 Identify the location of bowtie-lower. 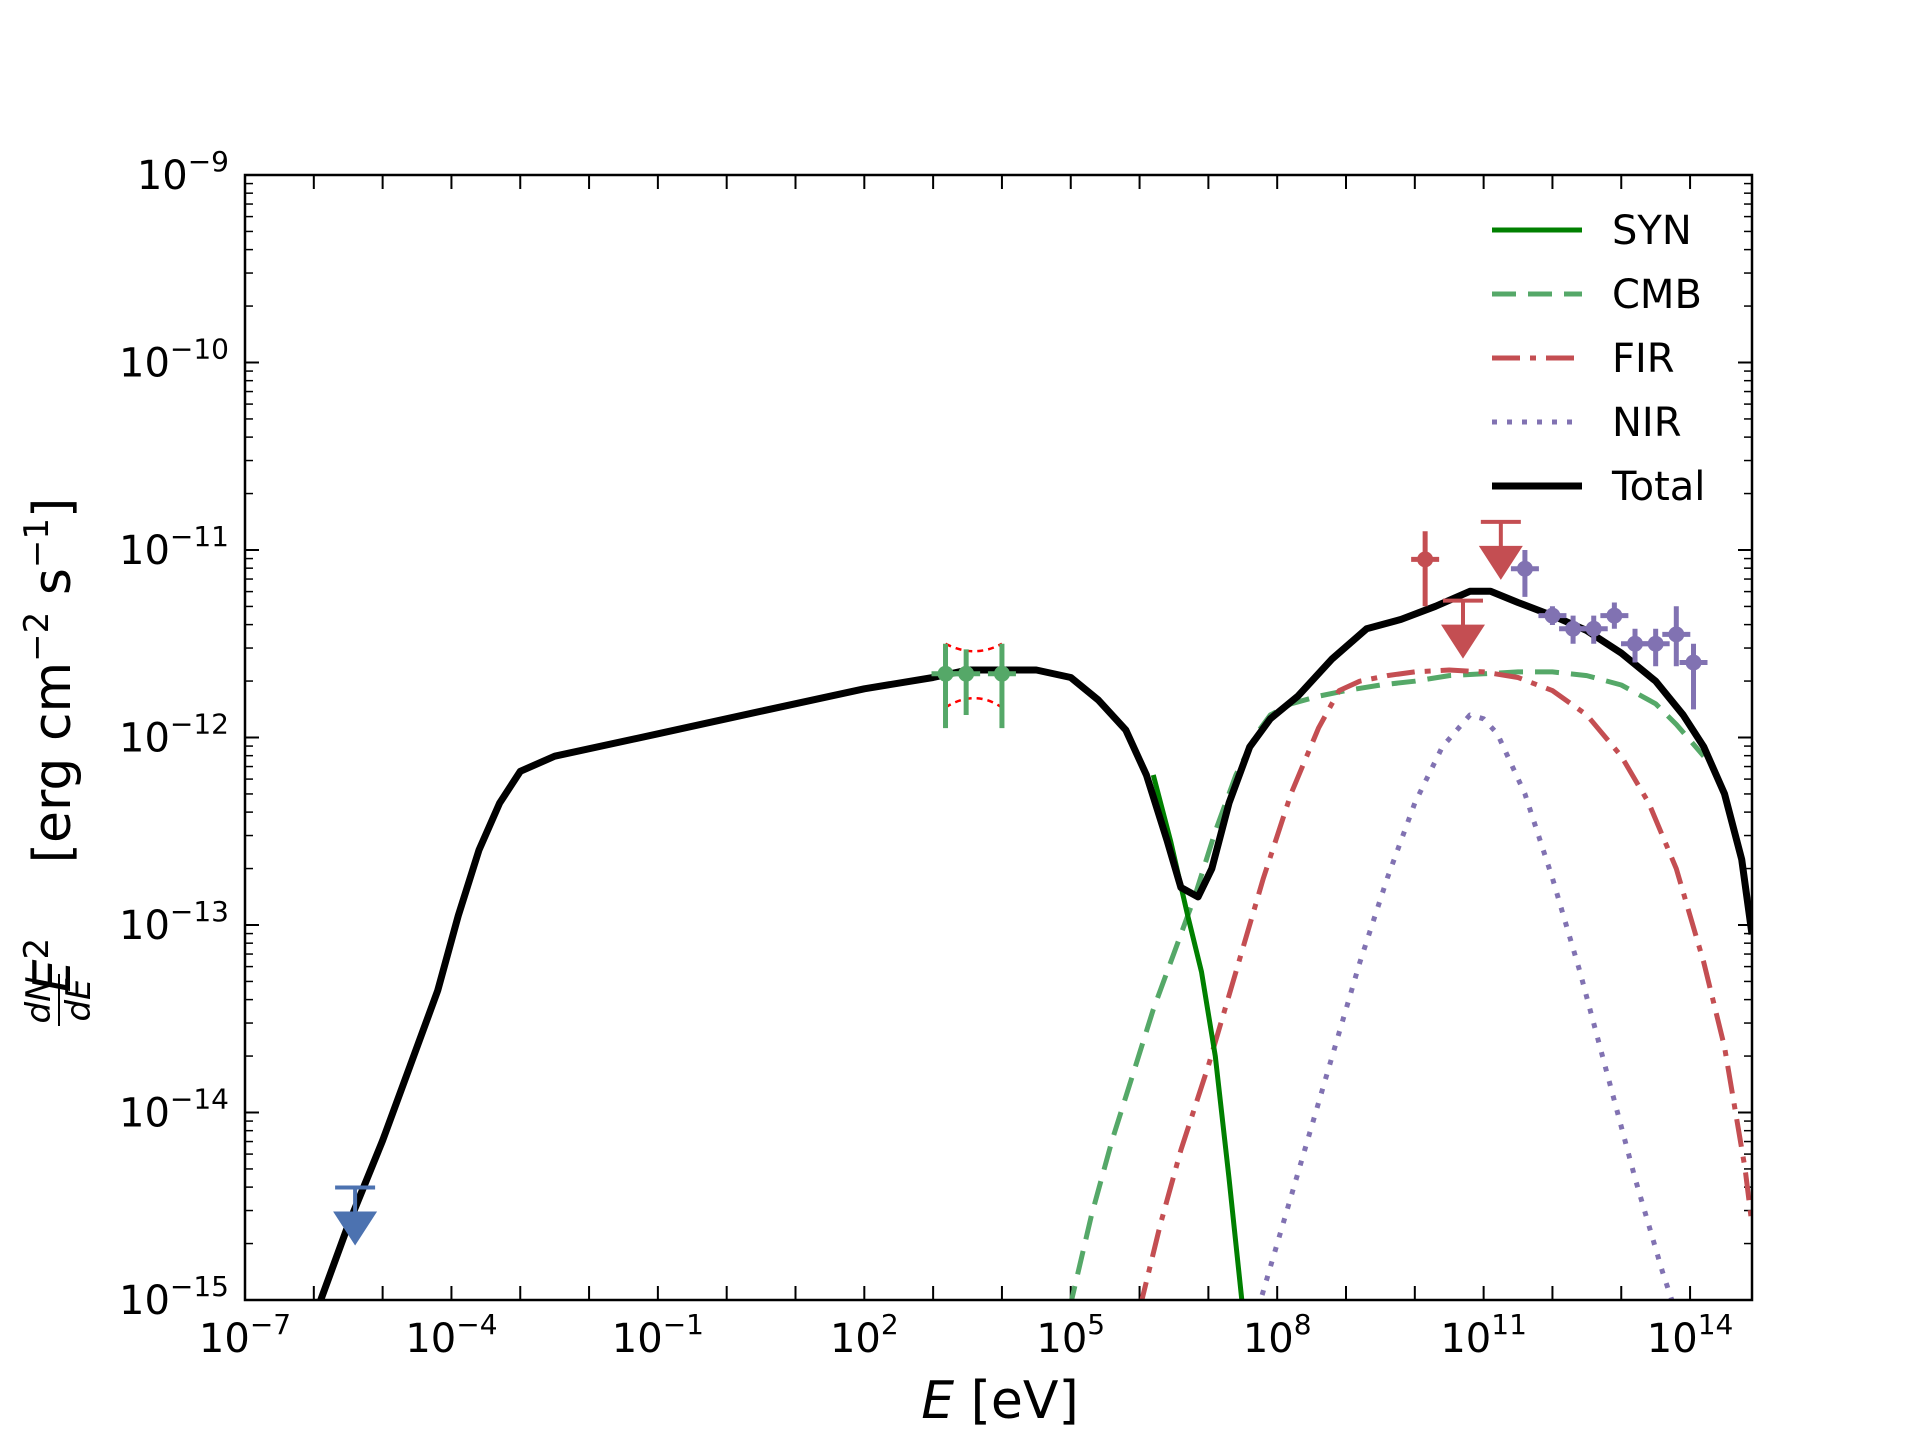
(973, 702).